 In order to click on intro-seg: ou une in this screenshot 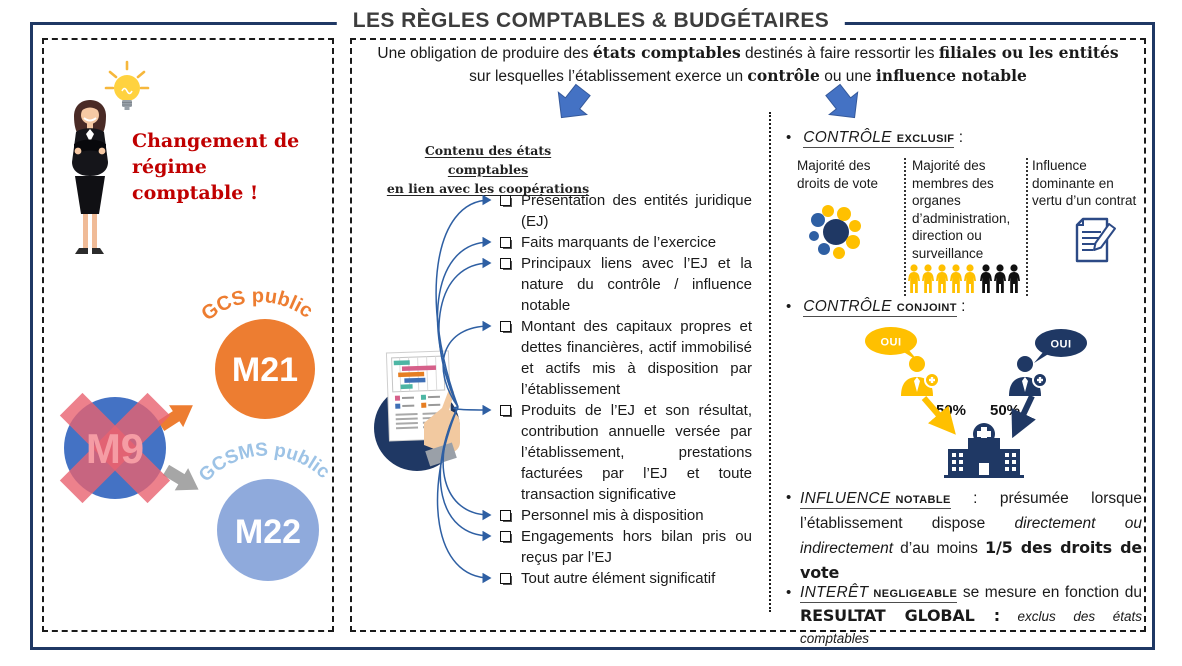, I will do `click(847, 76)`.